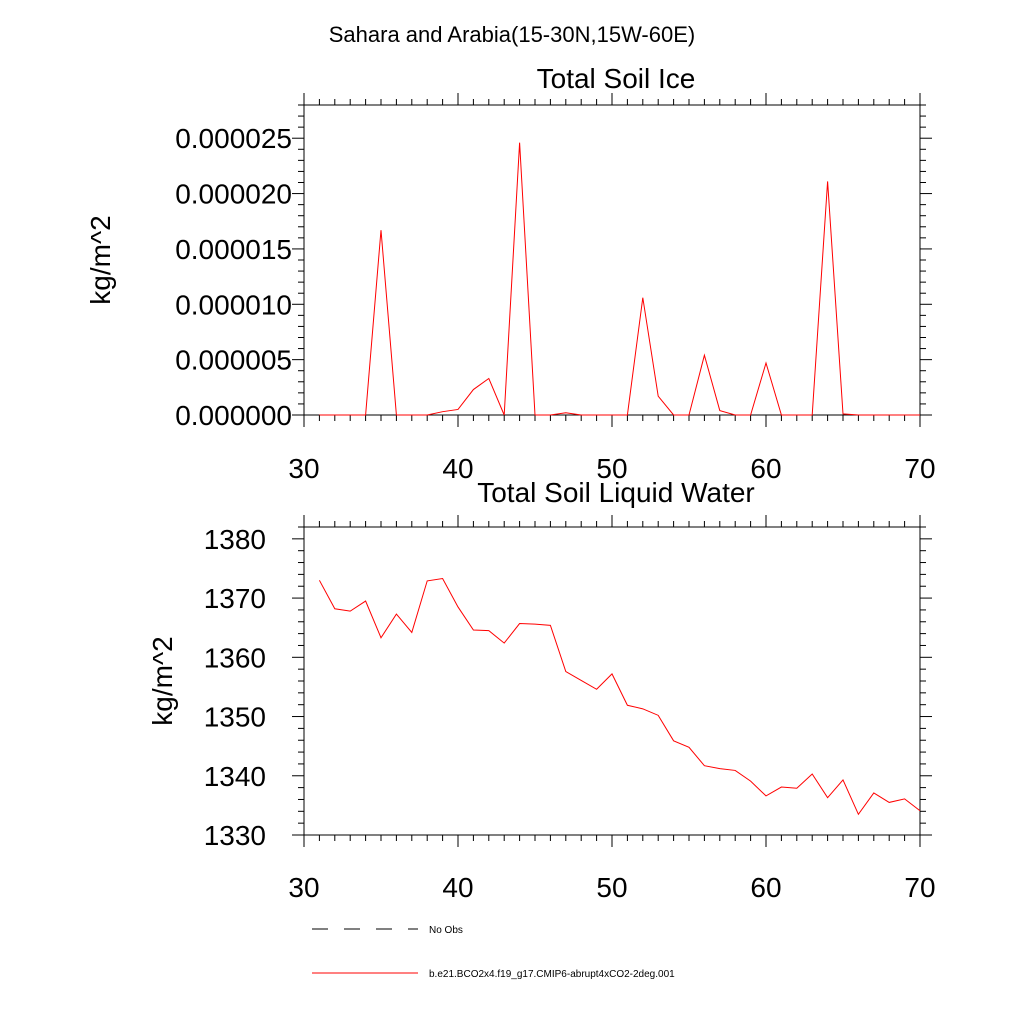 This screenshot has width=1024, height=1024. I want to click on y-tick-label: 0.000010, so click(233, 304).